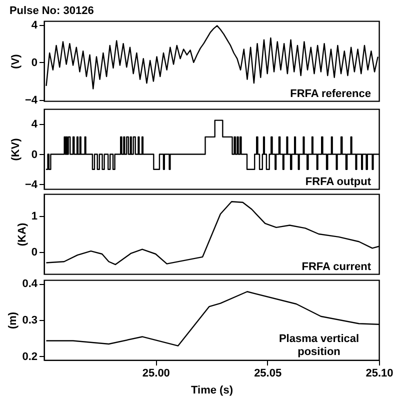 The height and width of the screenshot is (410, 409). I want to click on y-tick-label: 0.4, so click(30, 284).